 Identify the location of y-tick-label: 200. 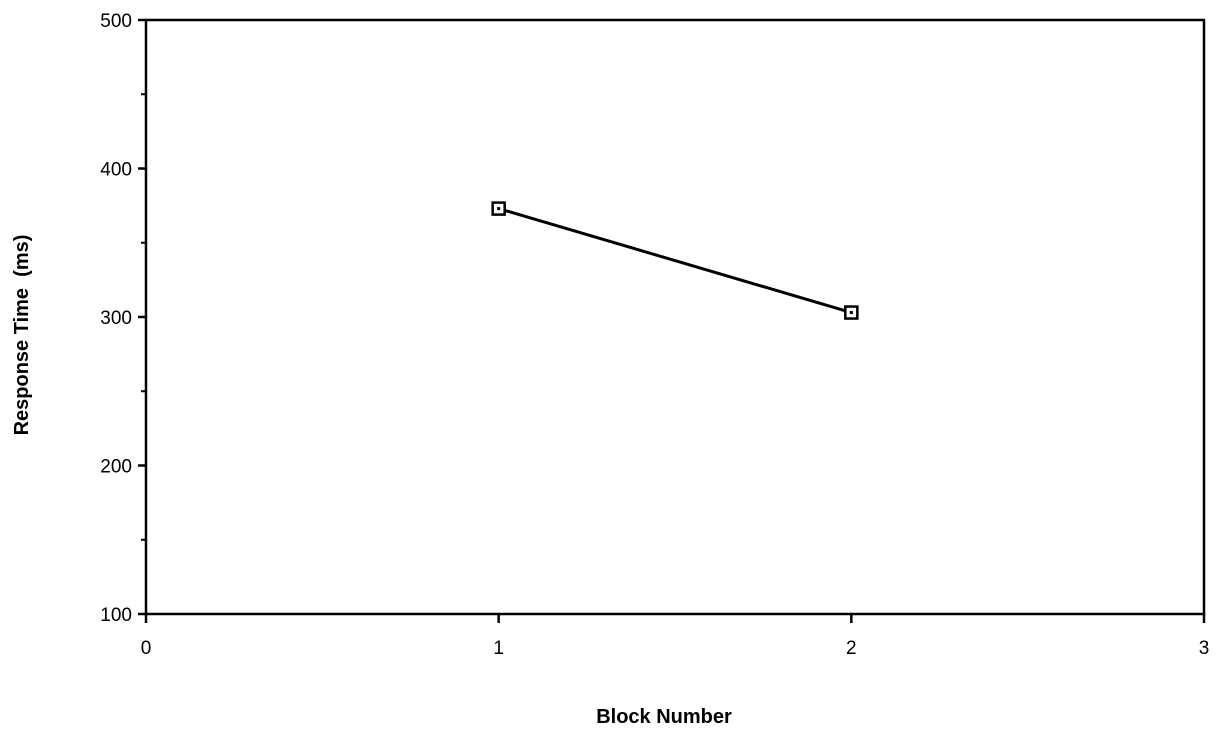
(116, 467).